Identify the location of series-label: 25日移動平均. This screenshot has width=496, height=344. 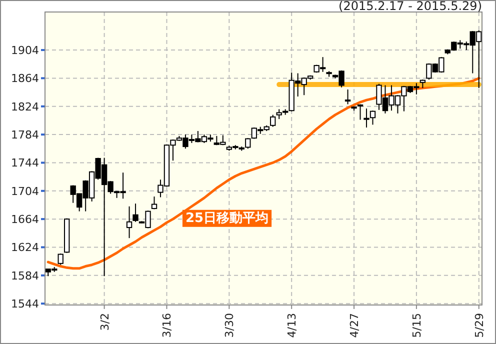
(227, 218).